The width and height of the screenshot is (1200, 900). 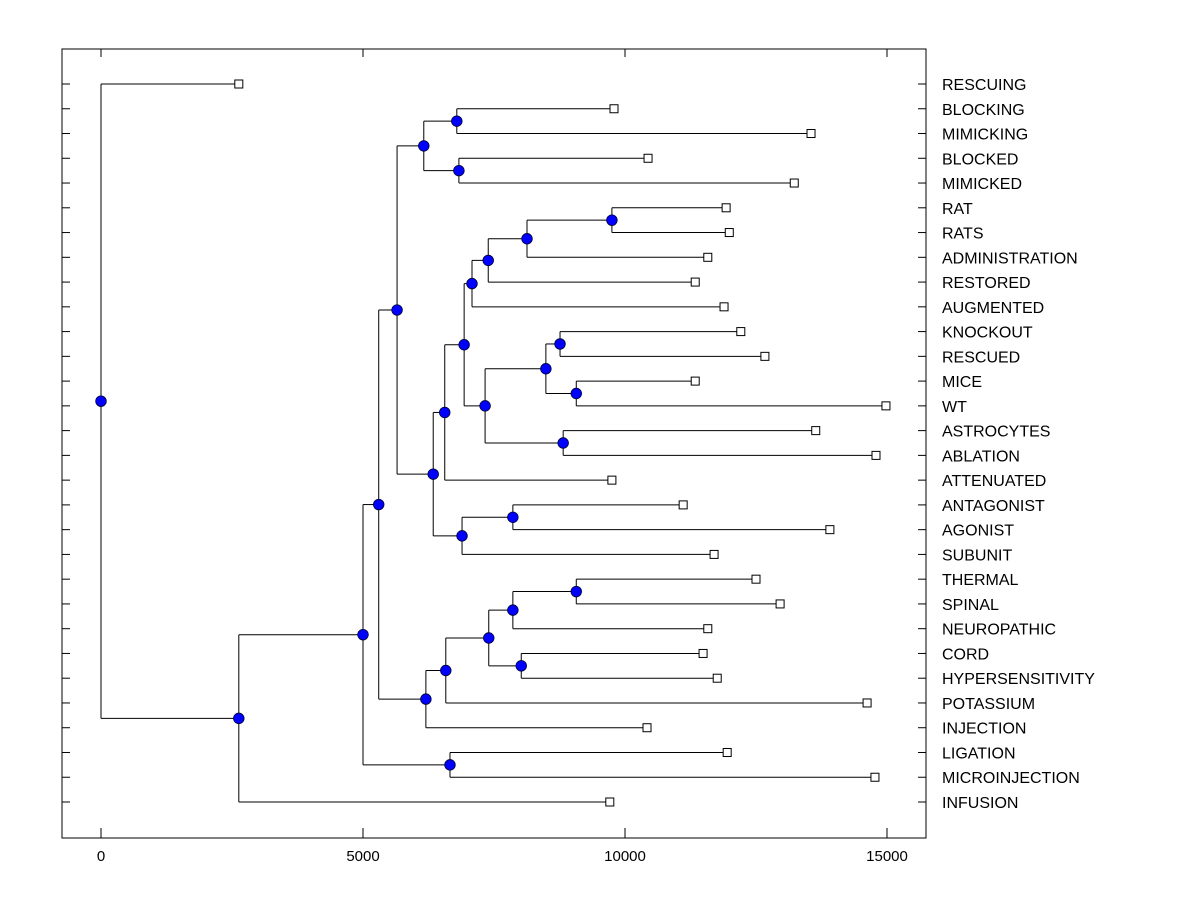 What do you see at coordinates (970, 605) in the screenshot?
I see `leaf-label: SPINAL` at bounding box center [970, 605].